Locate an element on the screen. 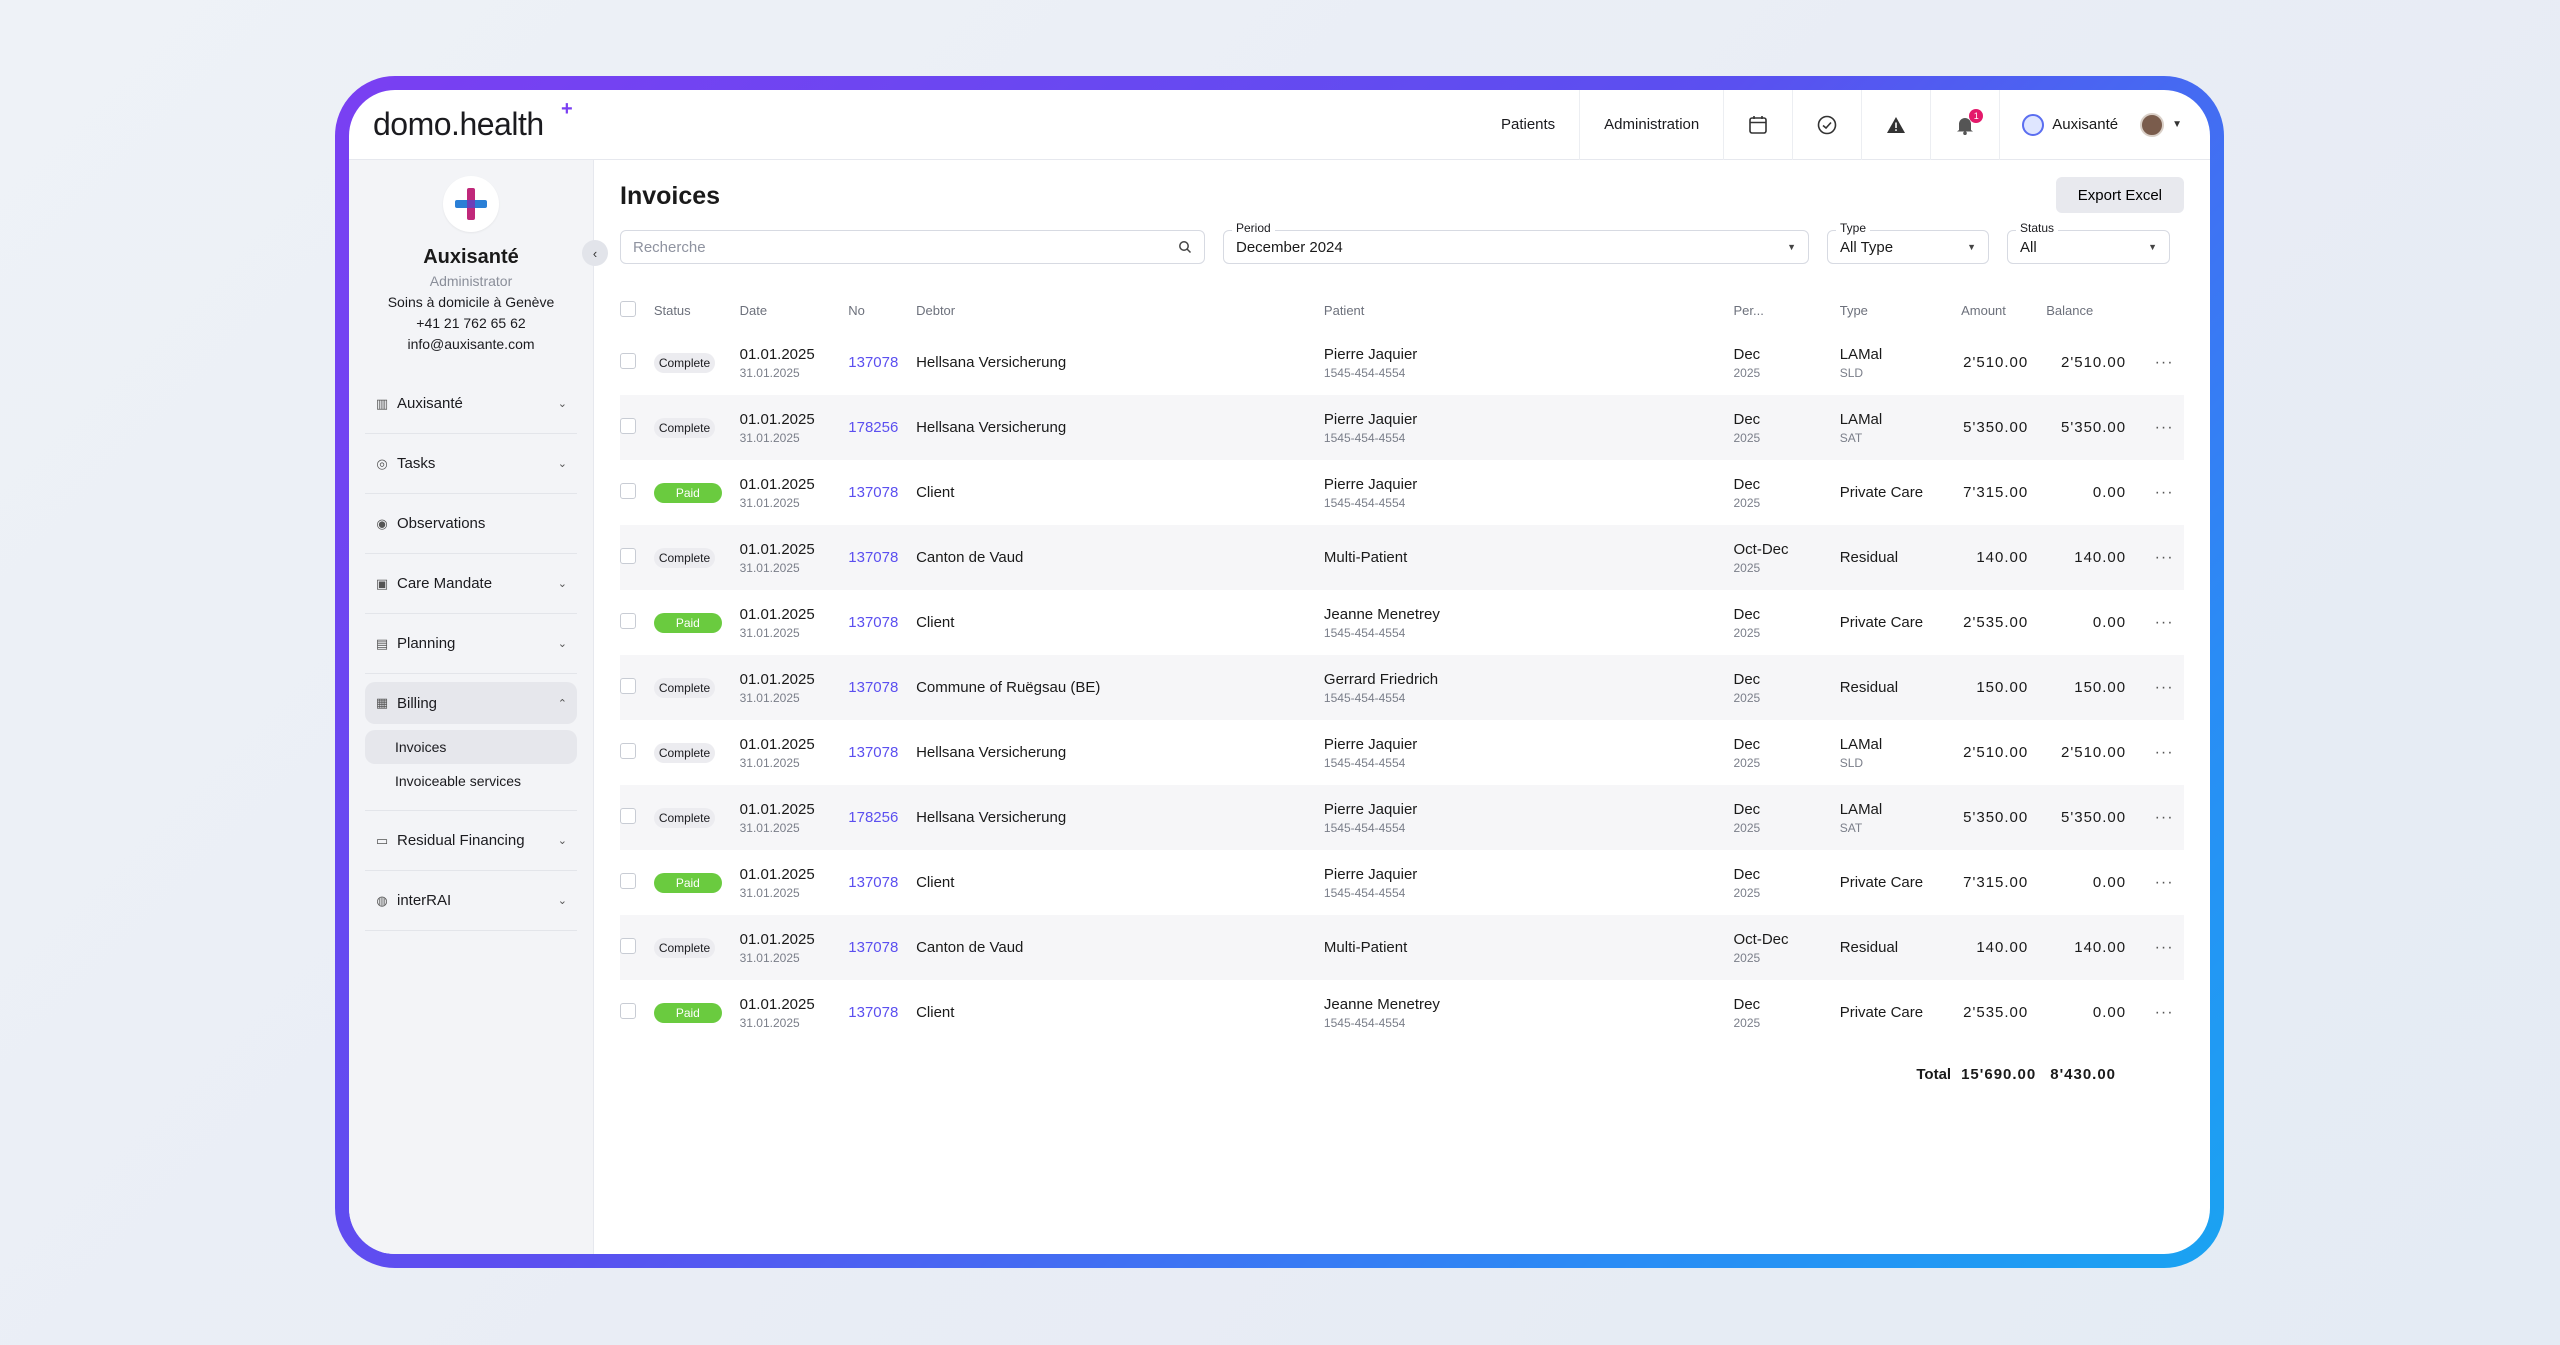  col-no: No is located at coordinates (856, 310).